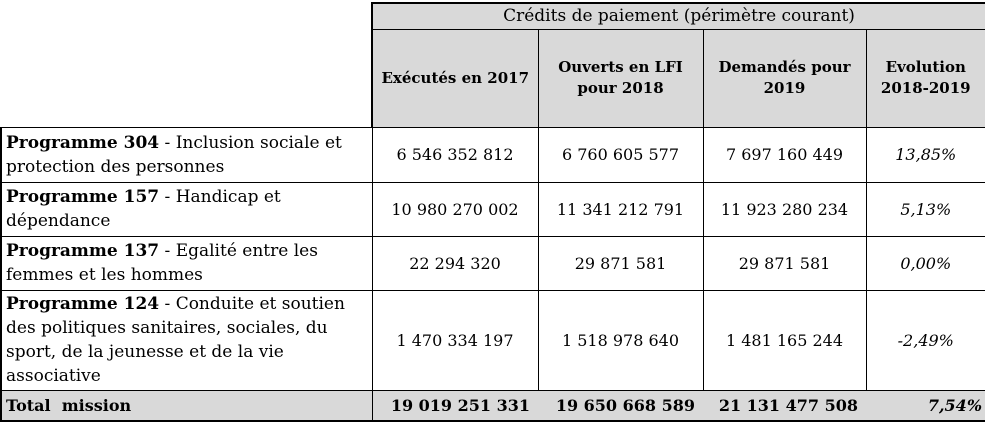 The width and height of the screenshot is (985, 425). I want to click on col-header-evolution-2018-2019: Evolution 2018-2019, so click(925, 78).